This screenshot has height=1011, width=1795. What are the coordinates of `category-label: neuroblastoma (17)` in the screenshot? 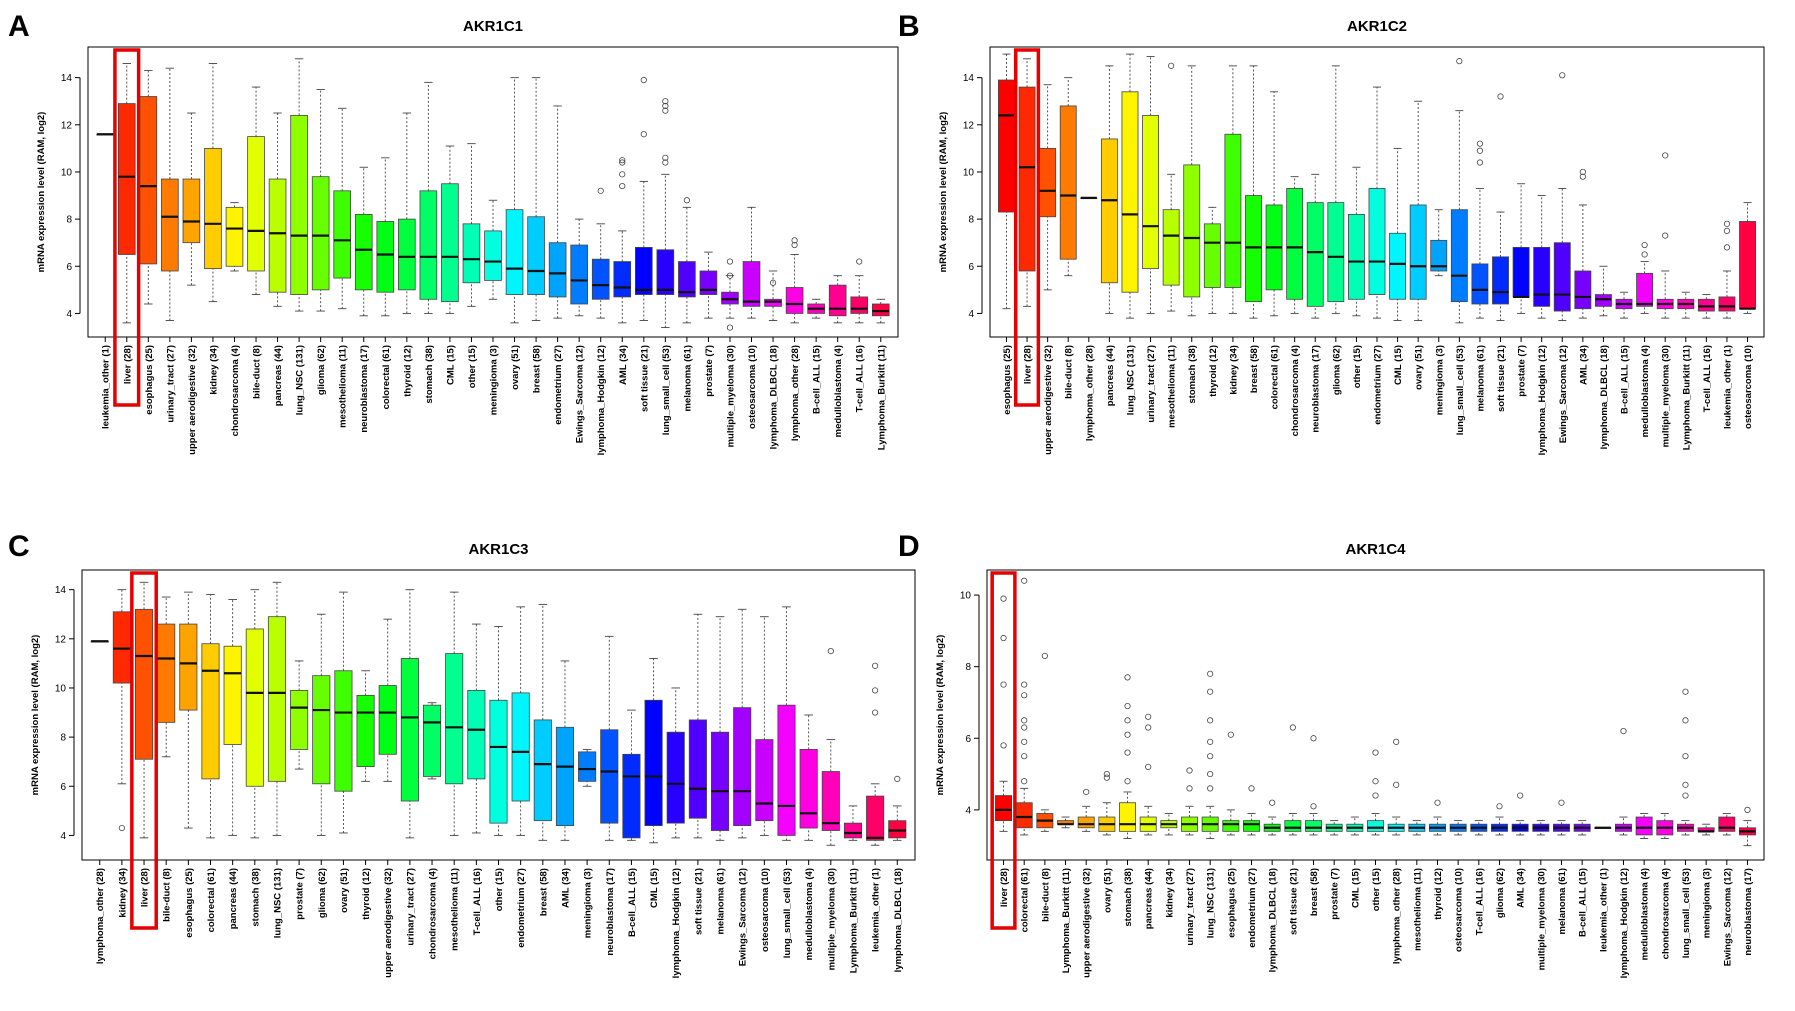 It's located at (1316, 389).